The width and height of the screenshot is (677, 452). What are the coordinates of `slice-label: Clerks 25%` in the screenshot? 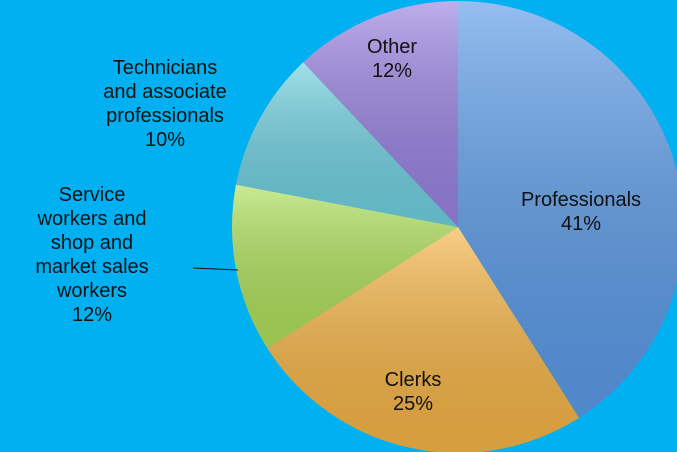 It's located at (413, 392).